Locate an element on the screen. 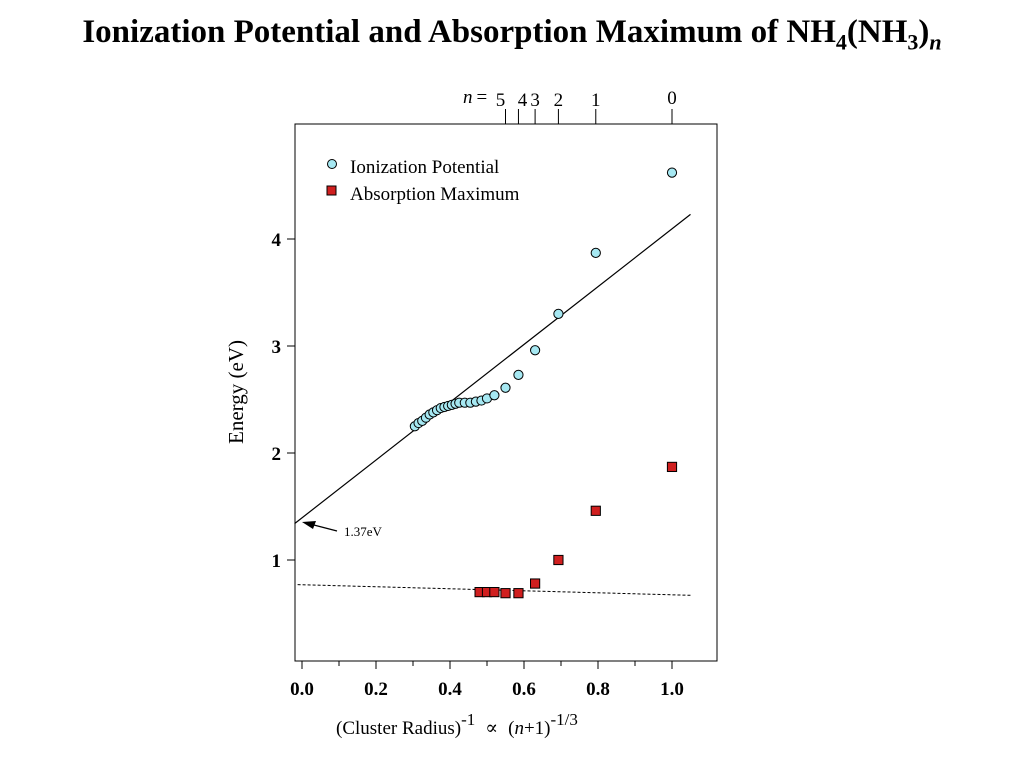 This screenshot has height=768, width=1024. top-axis-prefix: n = is located at coordinates (475, 97).